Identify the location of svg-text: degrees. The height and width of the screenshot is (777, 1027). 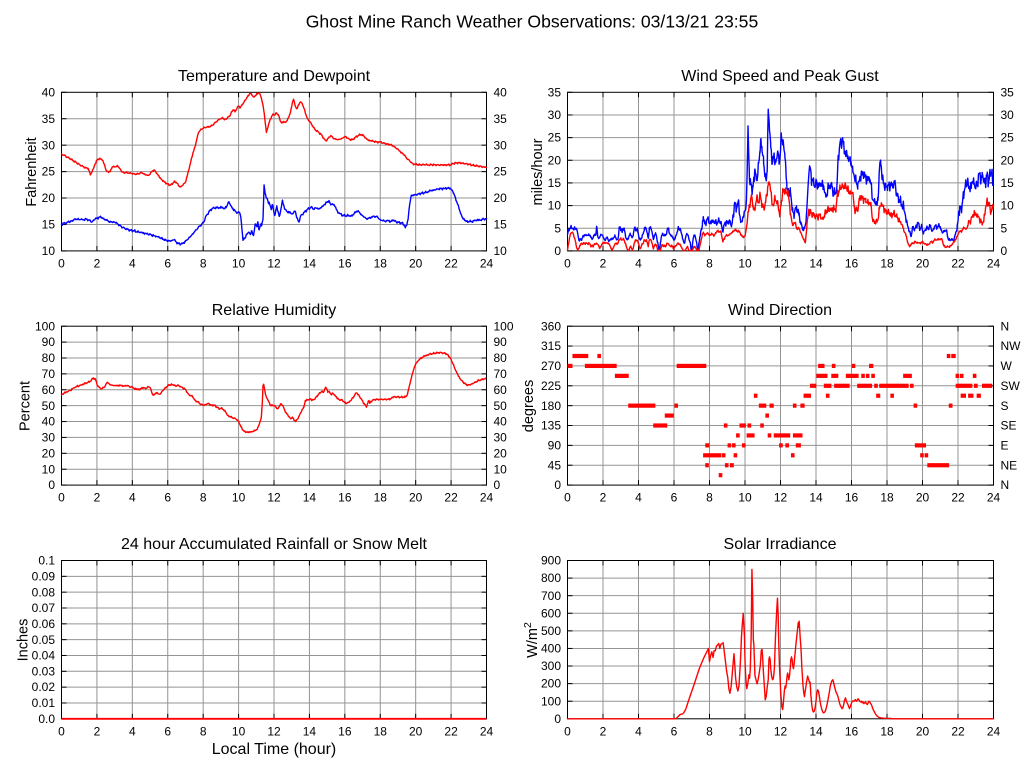
(529, 406).